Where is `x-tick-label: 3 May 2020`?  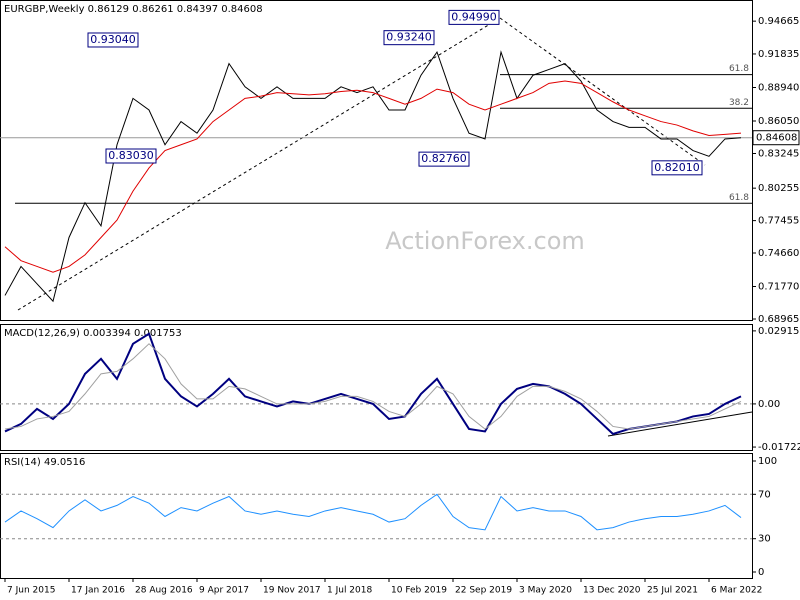
x-tick-label: 3 May 2020 is located at coordinates (545, 591).